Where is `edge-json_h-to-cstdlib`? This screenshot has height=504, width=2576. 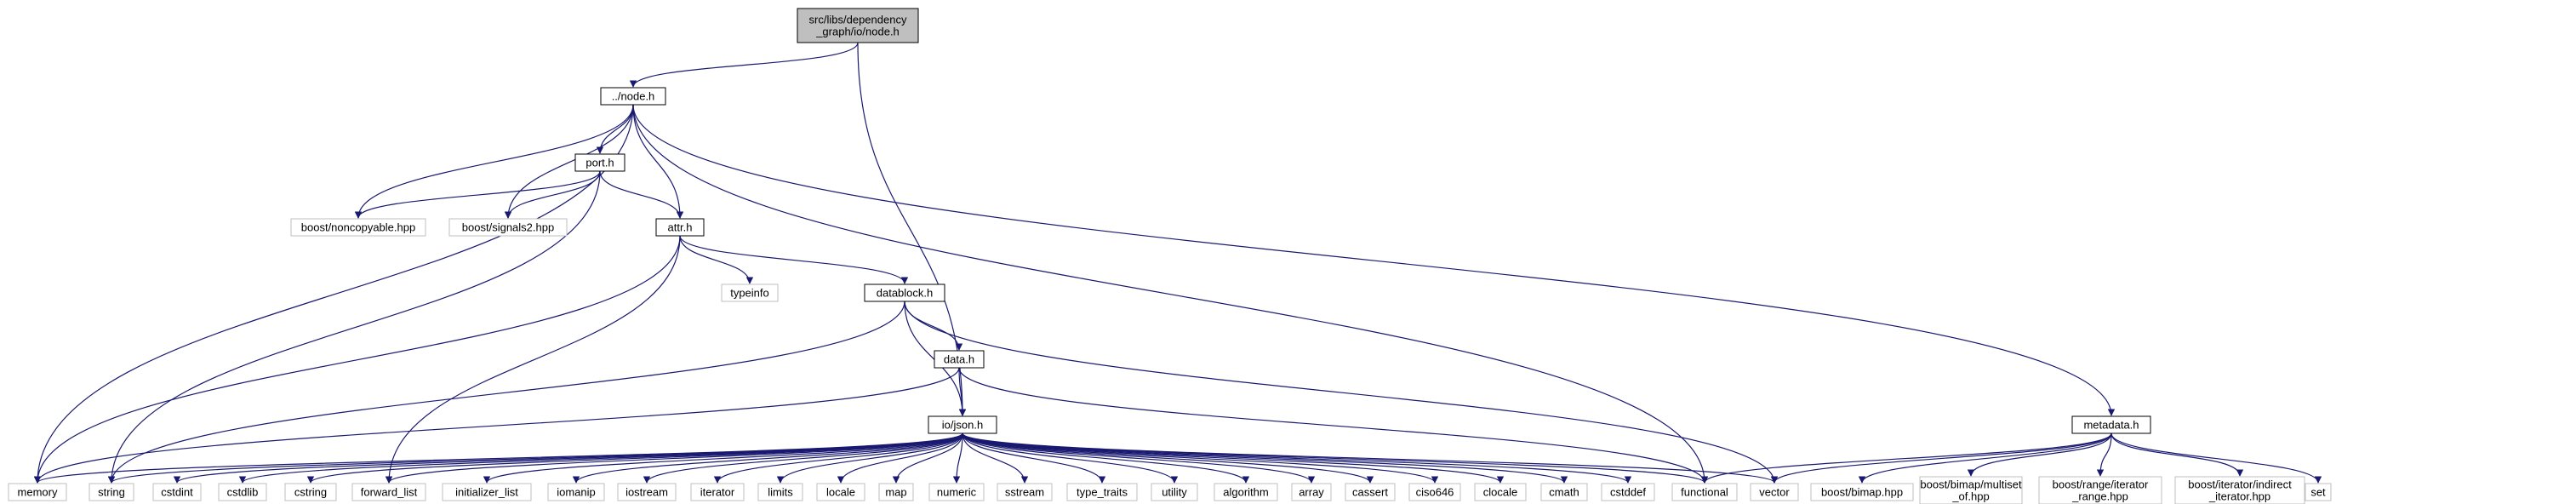 edge-json_h-to-cstdlib is located at coordinates (601, 458).